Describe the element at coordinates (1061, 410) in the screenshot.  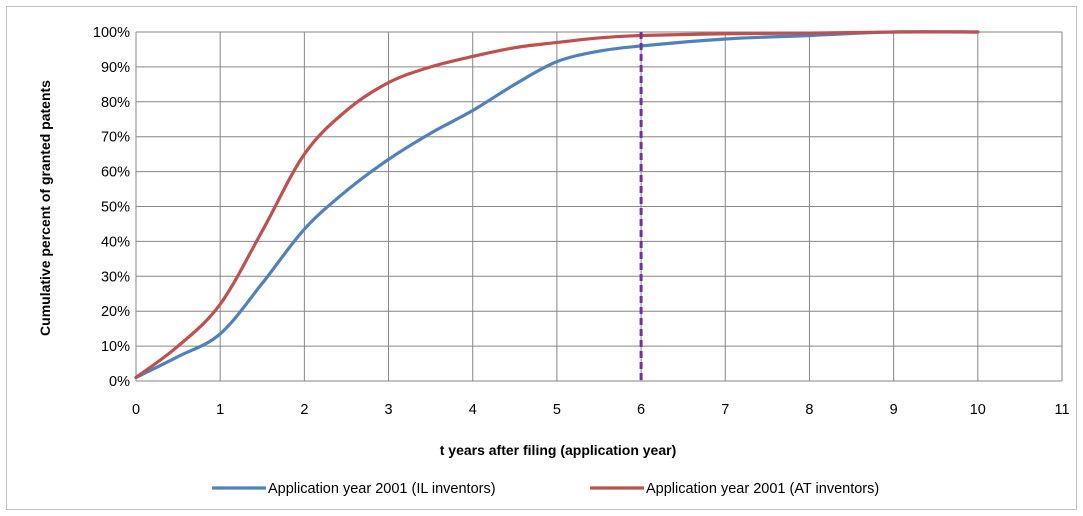
I see `x-tick-label: 11` at that location.